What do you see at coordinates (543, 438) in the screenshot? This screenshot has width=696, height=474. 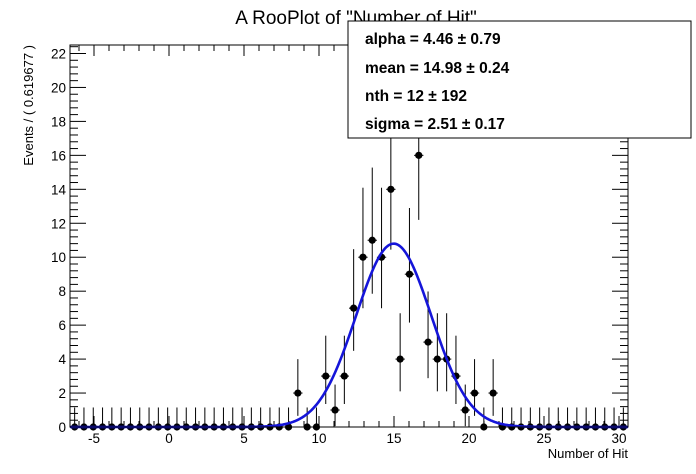 I see `x-tick-label: 25` at bounding box center [543, 438].